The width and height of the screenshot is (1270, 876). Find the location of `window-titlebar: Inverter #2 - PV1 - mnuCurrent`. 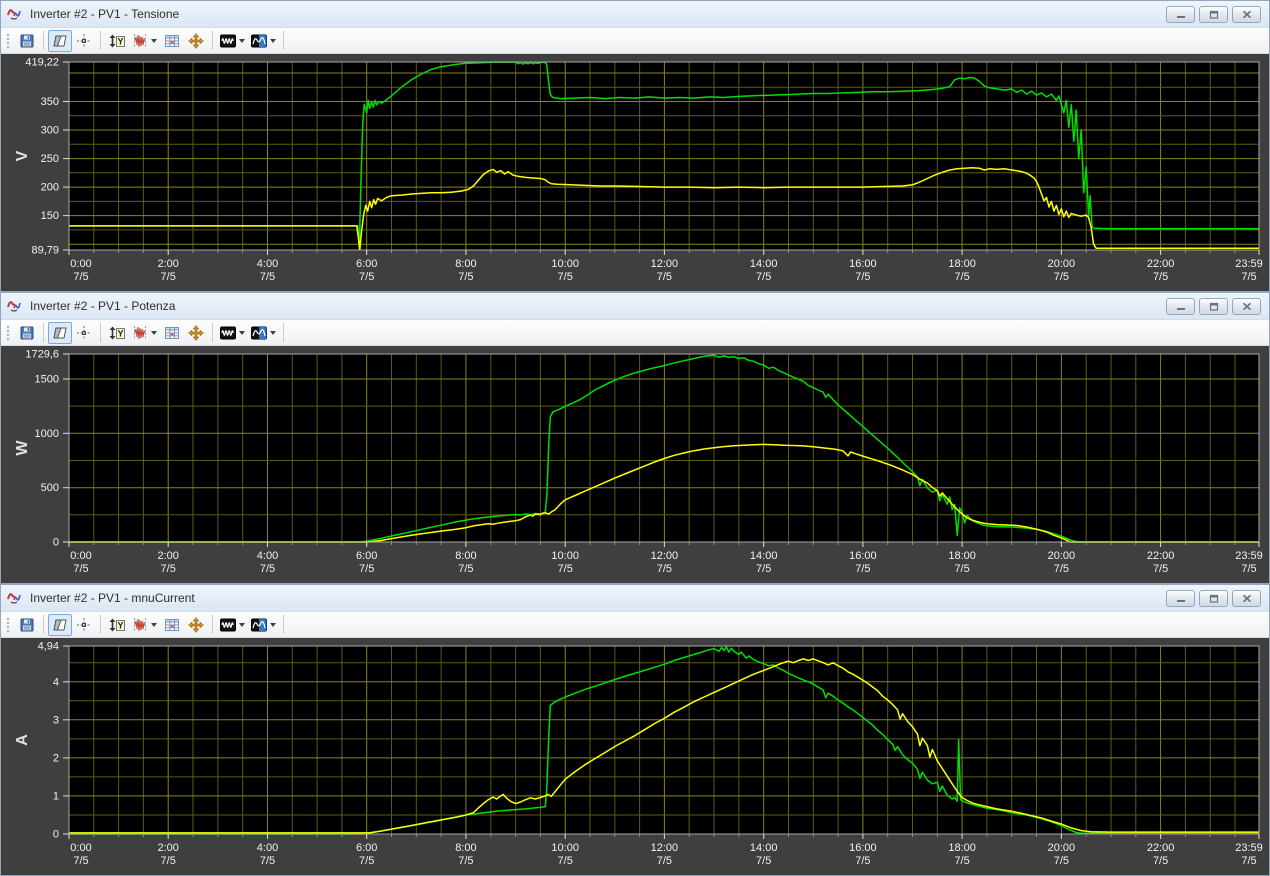

window-titlebar: Inverter #2 - PV1 - mnuCurrent is located at coordinates (635, 598).